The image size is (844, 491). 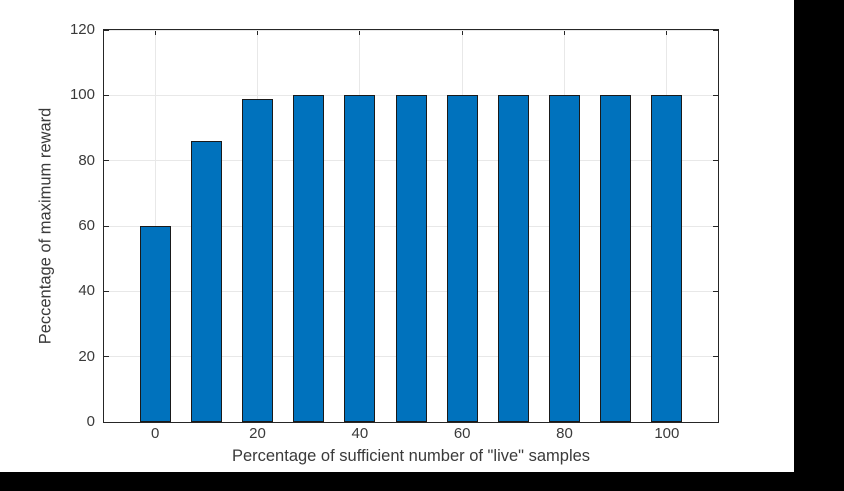 What do you see at coordinates (86, 225) in the screenshot?
I see `y-tick-label: 60` at bounding box center [86, 225].